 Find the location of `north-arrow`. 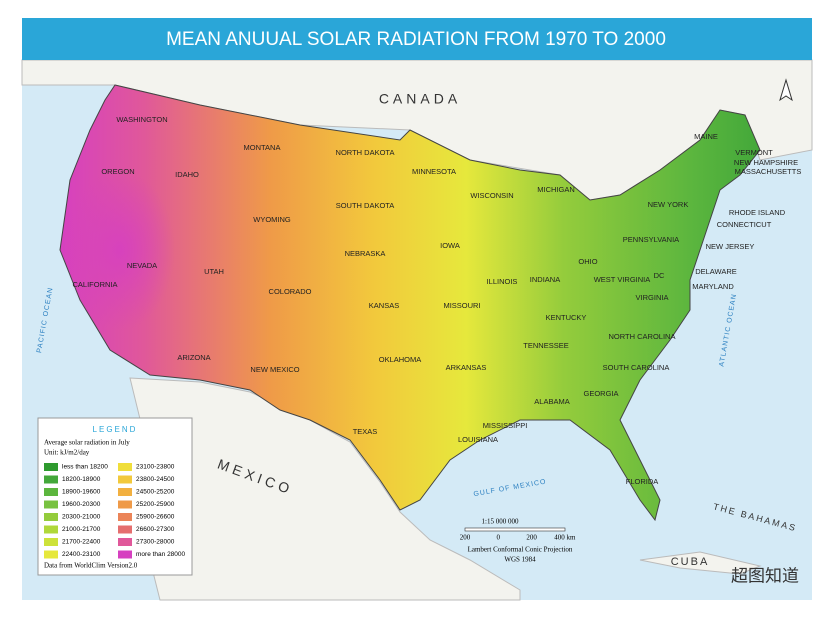

north-arrow is located at coordinates (786, 90).